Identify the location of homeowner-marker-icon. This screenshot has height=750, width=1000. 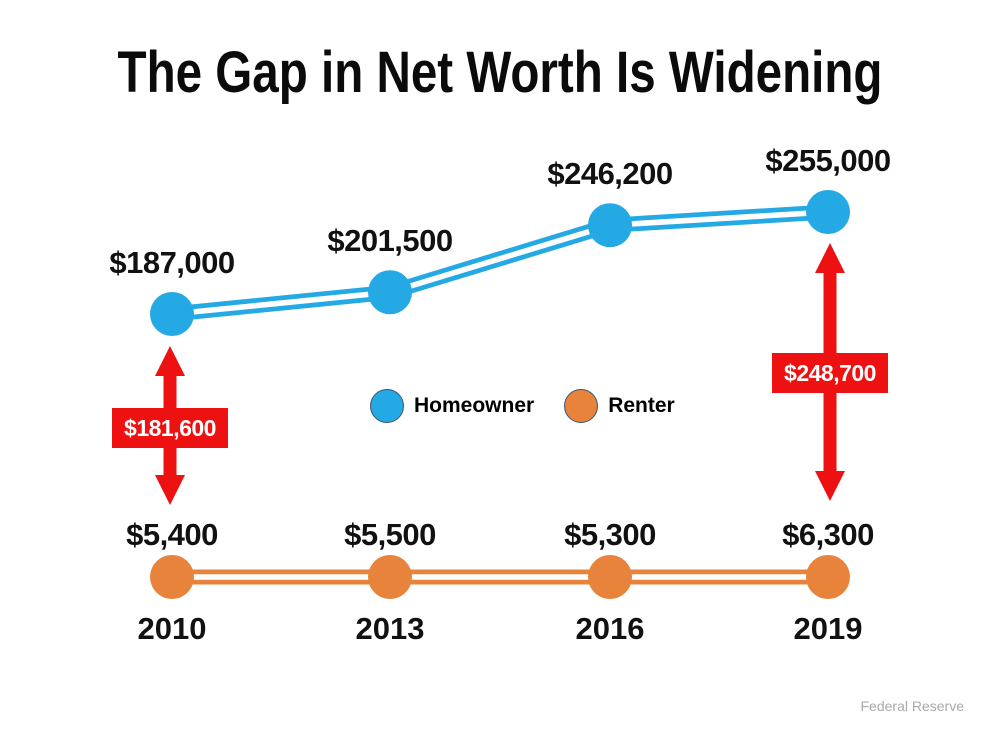
(387, 406).